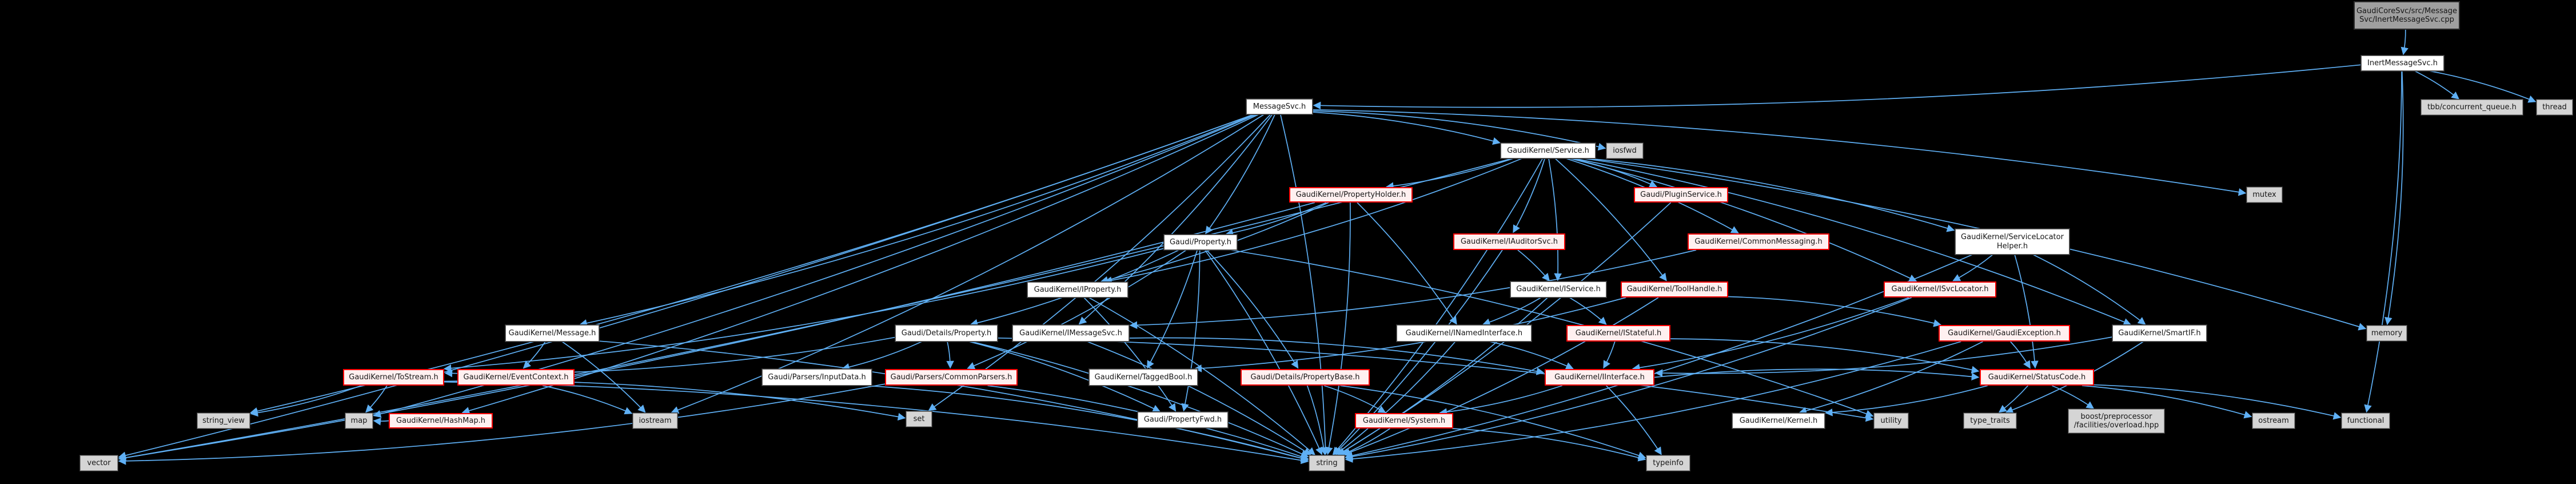 The width and height of the screenshot is (2576, 484). Describe the element at coordinates (1990, 421) in the screenshot. I see `graph-node-typetraits: type_traits` at that location.